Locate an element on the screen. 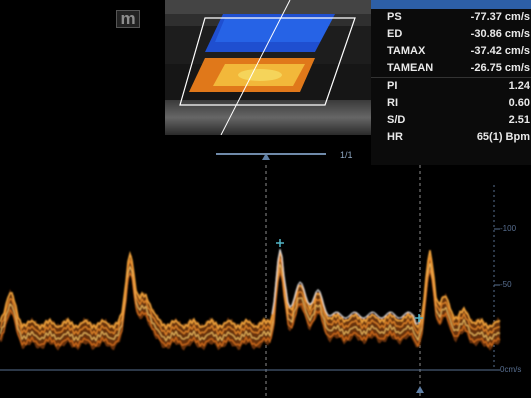 The image size is (531, 398). logo: m is located at coordinates (128, 19).